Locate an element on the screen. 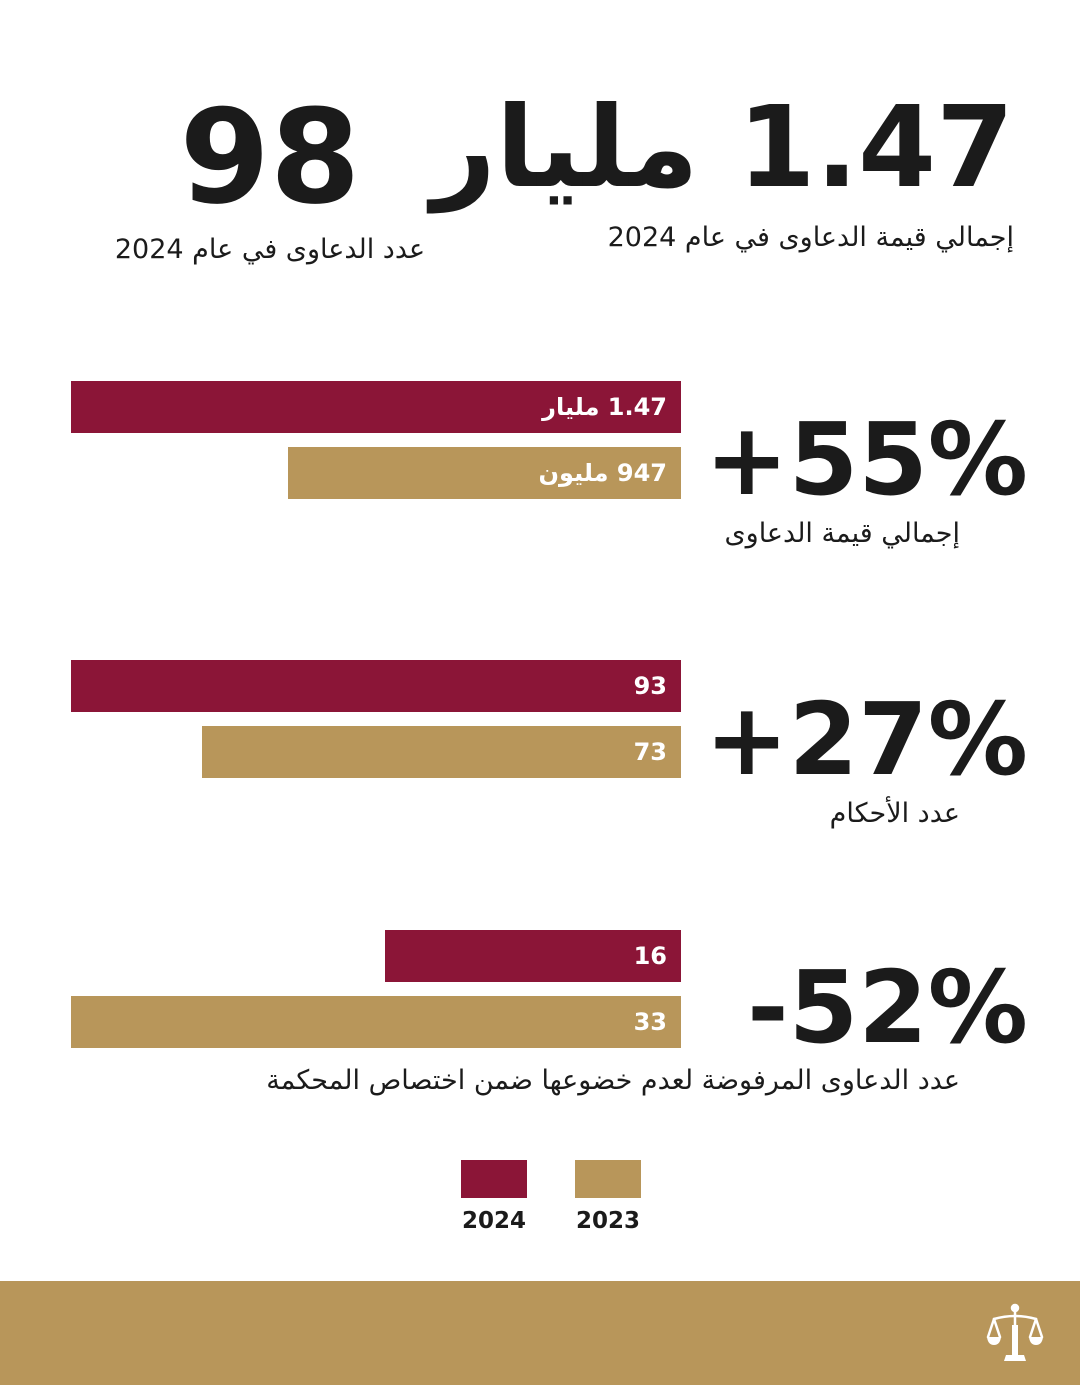  footer-band is located at coordinates (540, 1333).